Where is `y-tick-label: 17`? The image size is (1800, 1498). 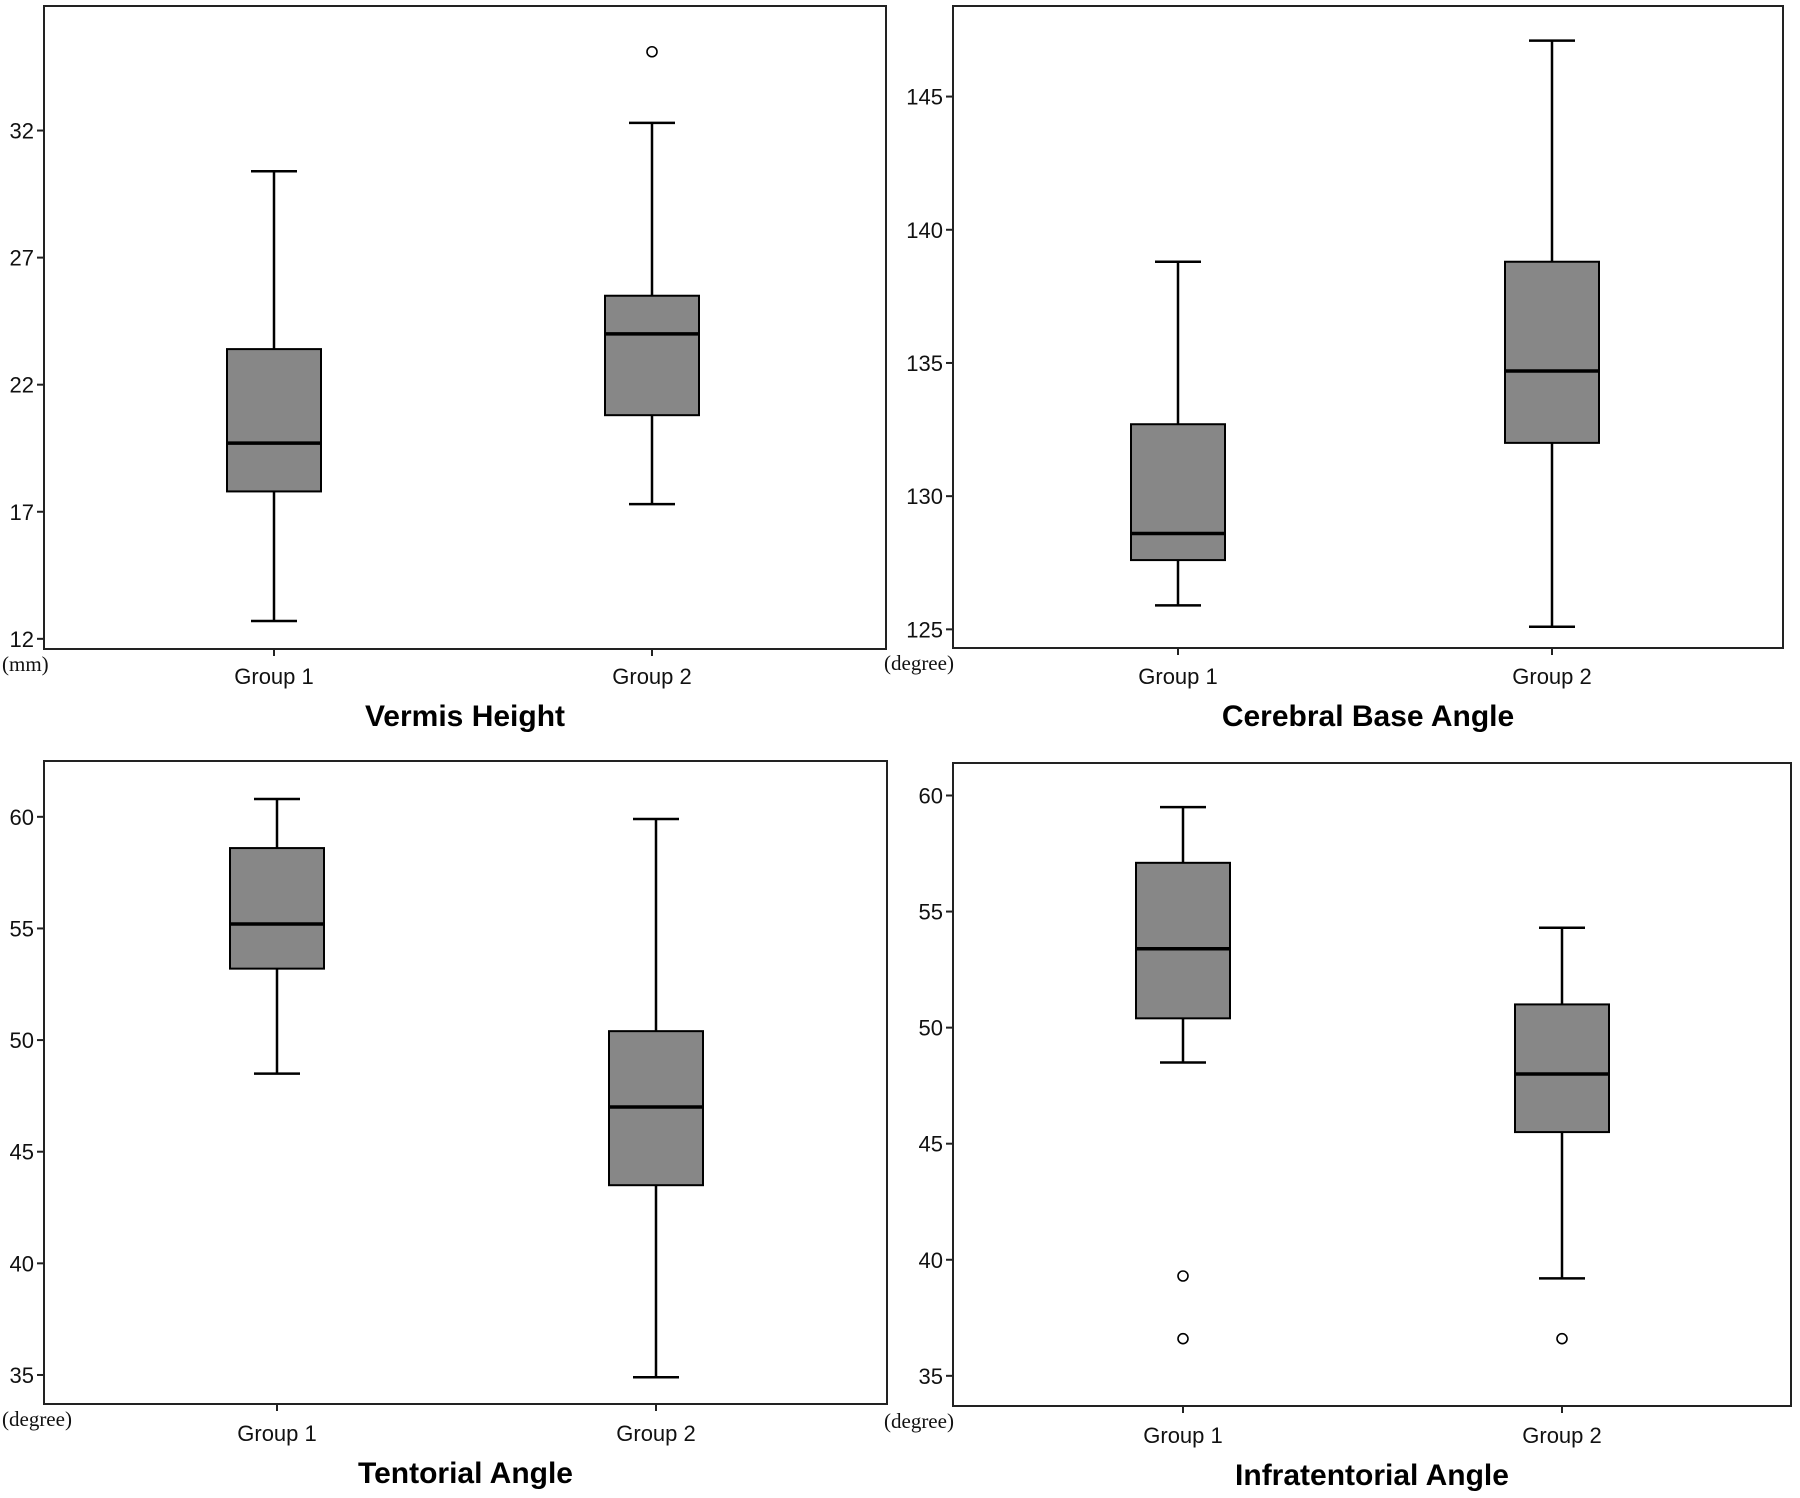
y-tick-label: 17 is located at coordinates (22, 512).